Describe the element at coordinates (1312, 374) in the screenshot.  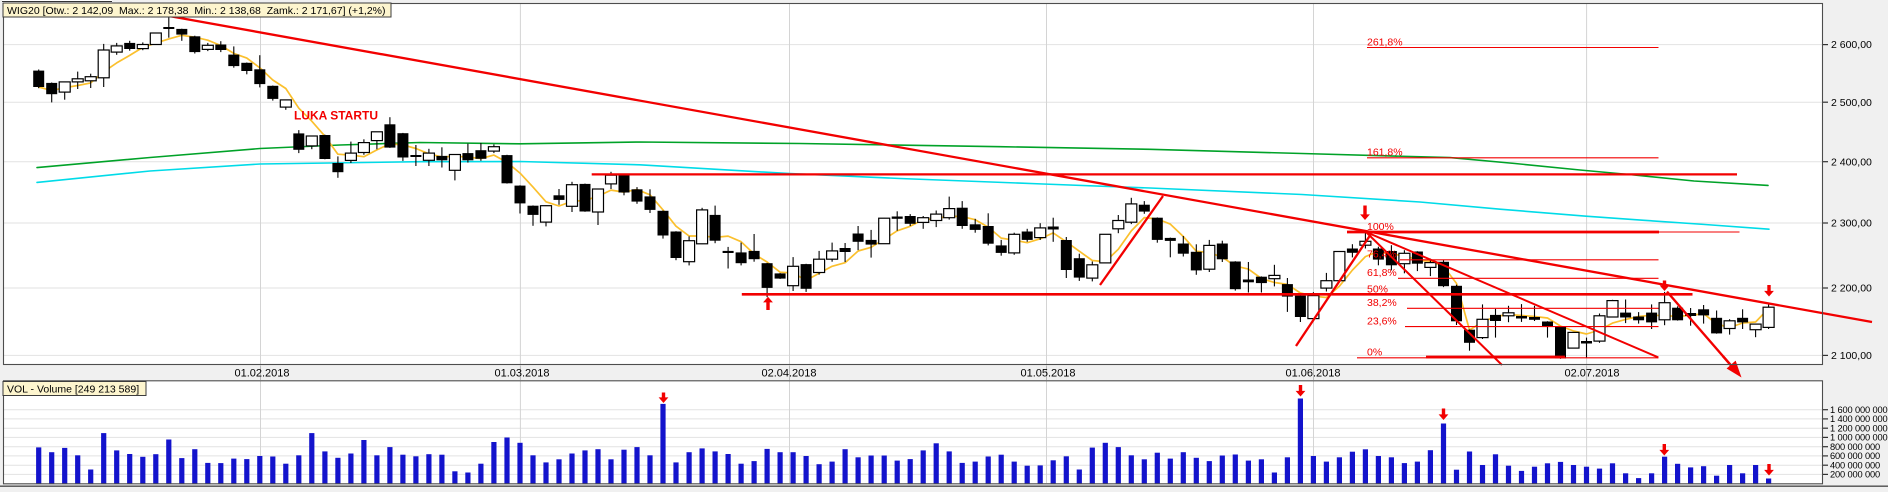
I see `svg-text: 01.06.2018` at that location.